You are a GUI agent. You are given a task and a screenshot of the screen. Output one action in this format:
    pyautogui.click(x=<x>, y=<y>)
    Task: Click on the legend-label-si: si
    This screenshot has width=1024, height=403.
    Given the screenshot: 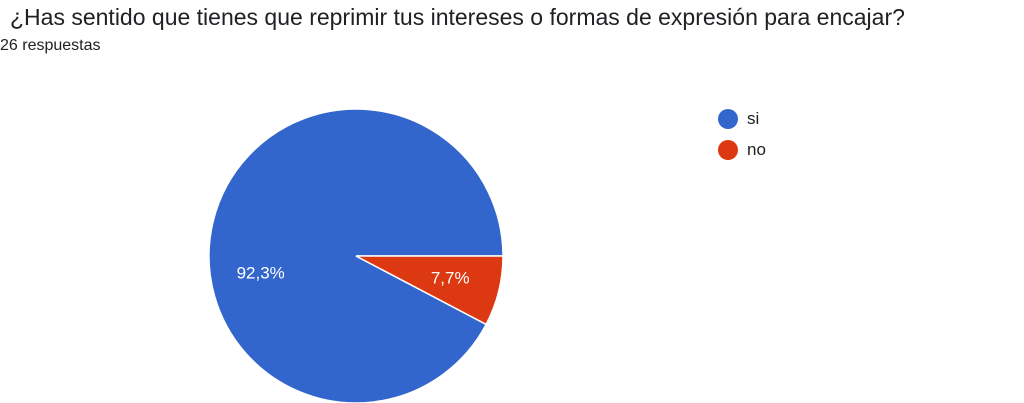 What is the action you would take?
    pyautogui.click(x=753, y=118)
    